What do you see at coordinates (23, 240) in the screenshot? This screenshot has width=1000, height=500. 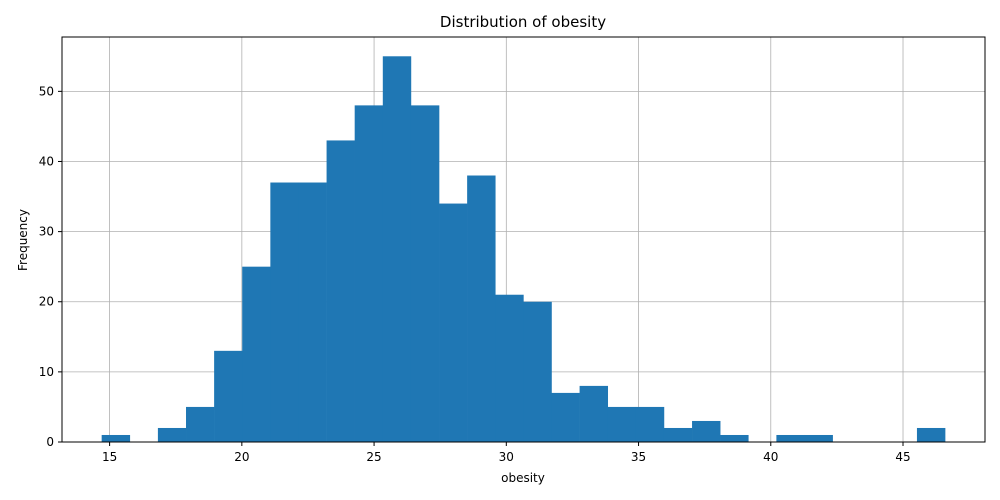 I see `y-axis-label: Frequency` at bounding box center [23, 240].